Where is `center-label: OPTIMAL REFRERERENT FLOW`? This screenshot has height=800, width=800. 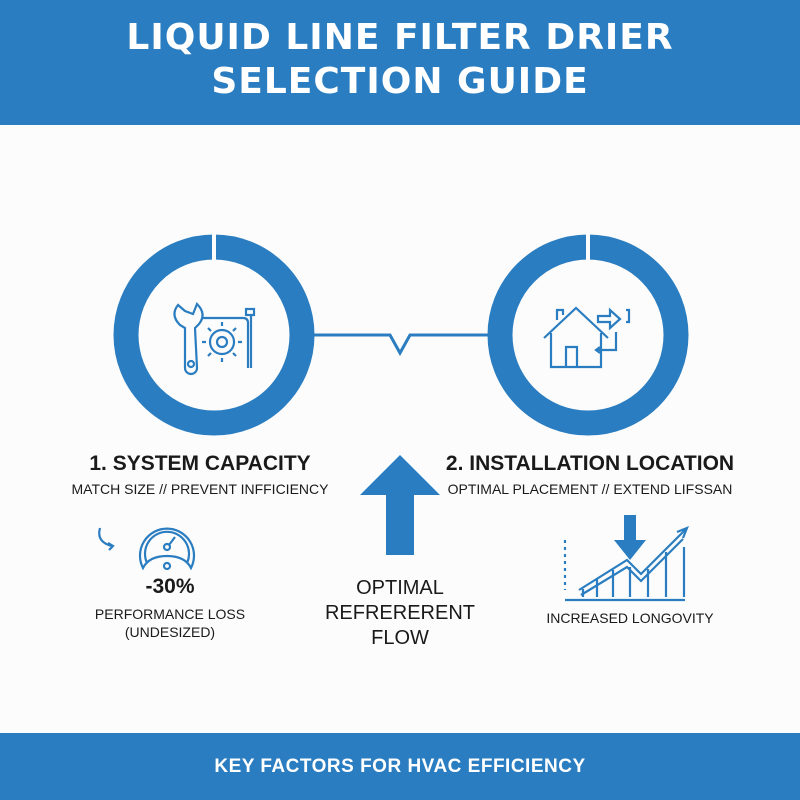
center-label: OPTIMAL REFRERERENT FLOW is located at coordinates (400, 613).